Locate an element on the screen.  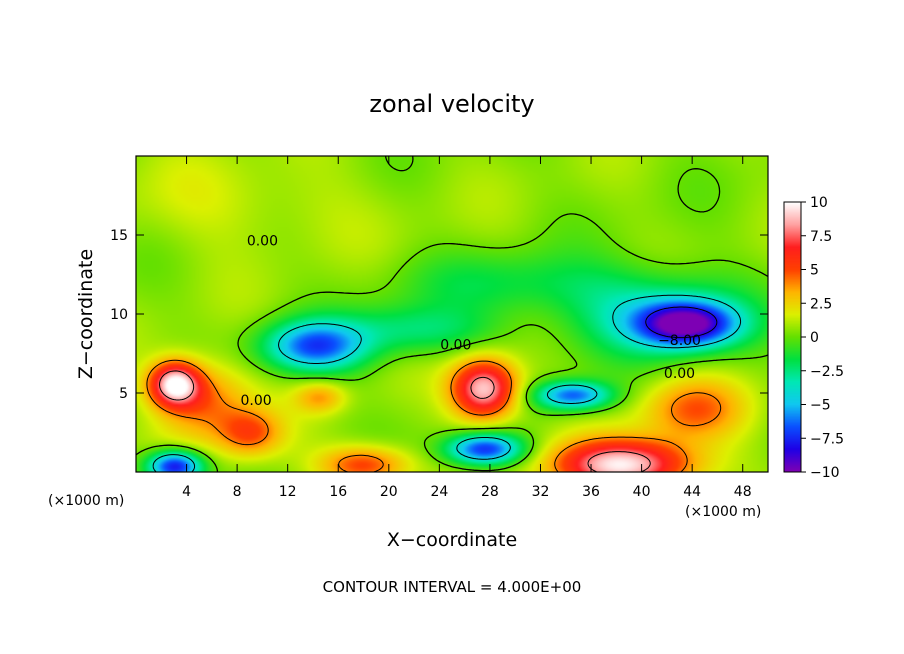
contour-labels: 0.00 0.00 0.00 −8.00 0.00 is located at coordinates (470, 321).